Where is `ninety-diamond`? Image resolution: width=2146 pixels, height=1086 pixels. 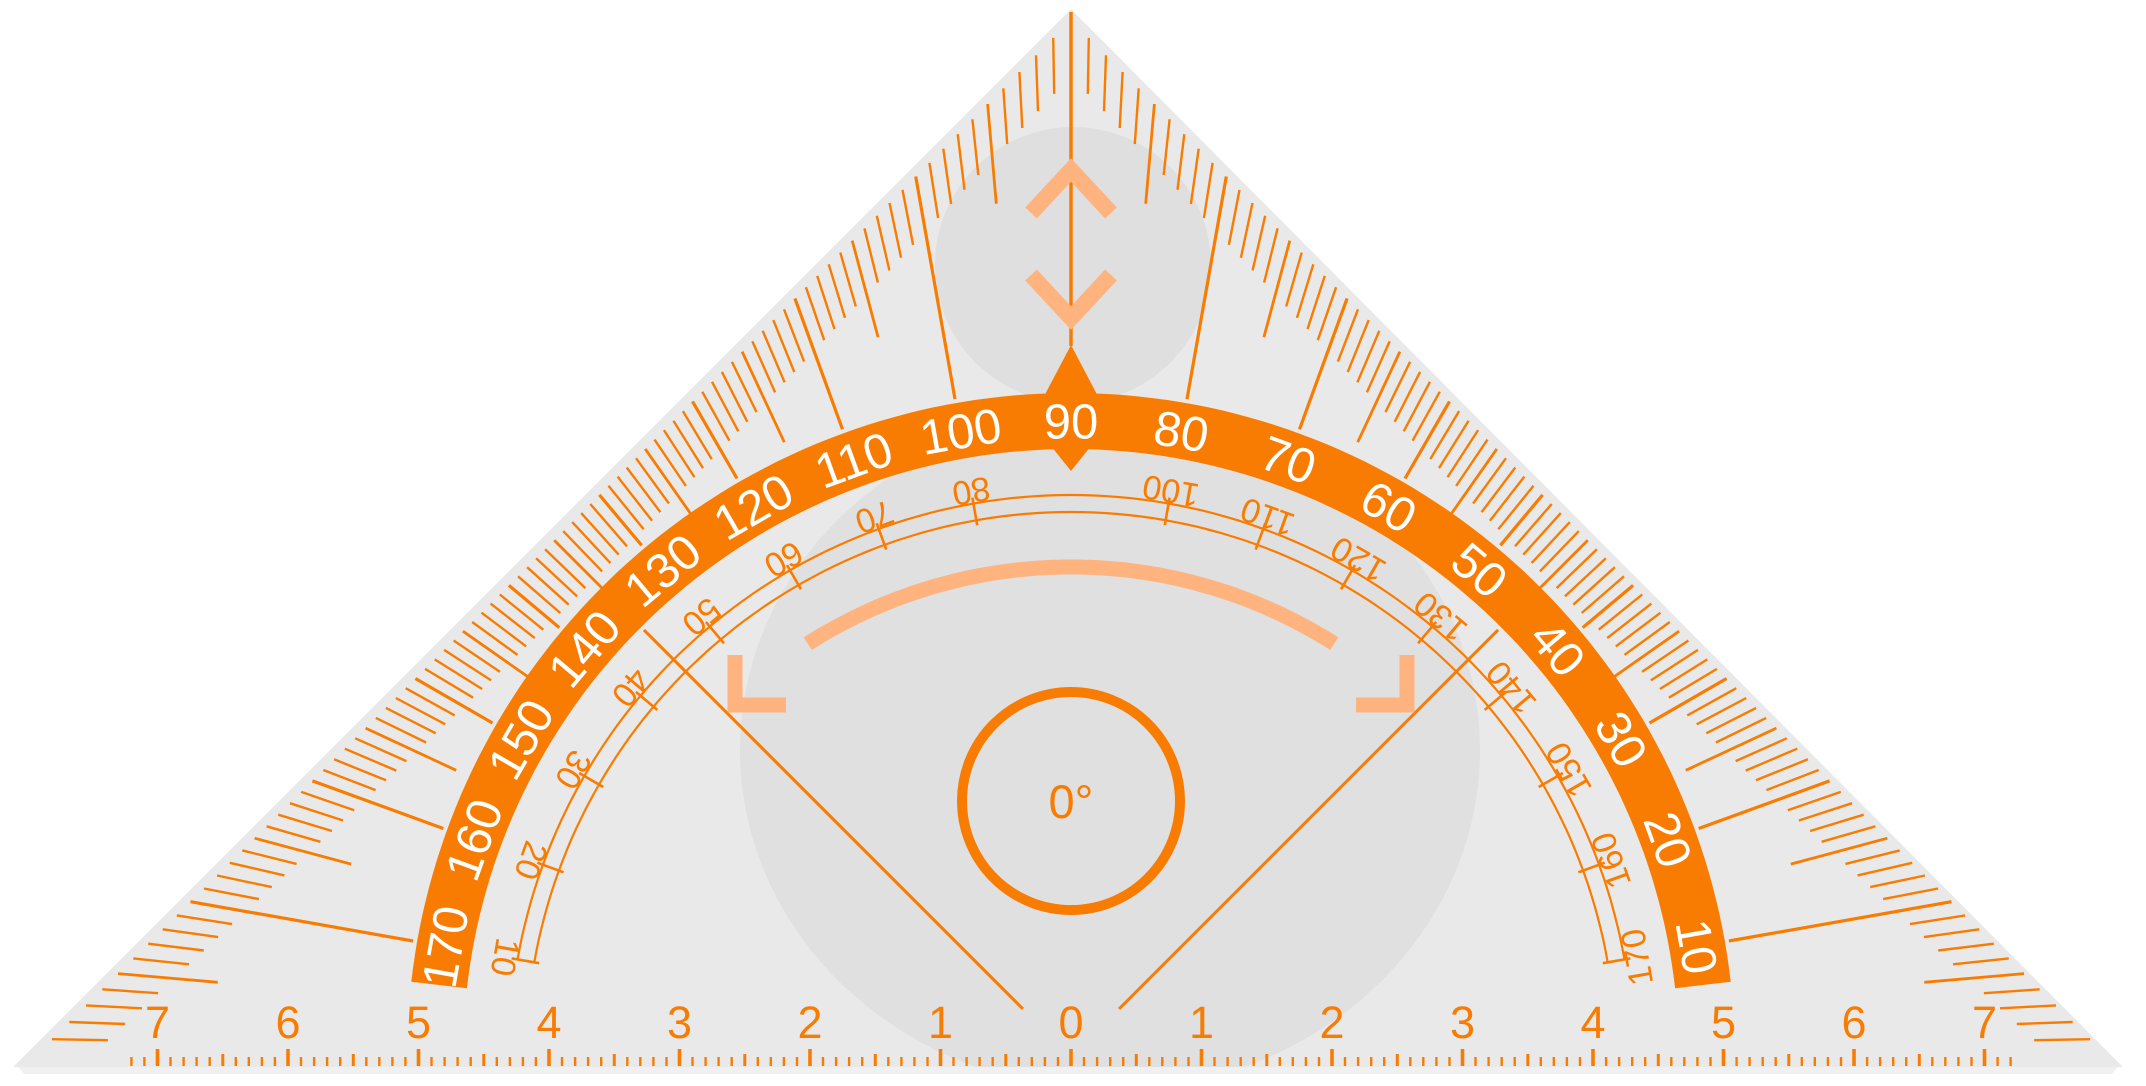 ninety-diamond is located at coordinates (1071, 408).